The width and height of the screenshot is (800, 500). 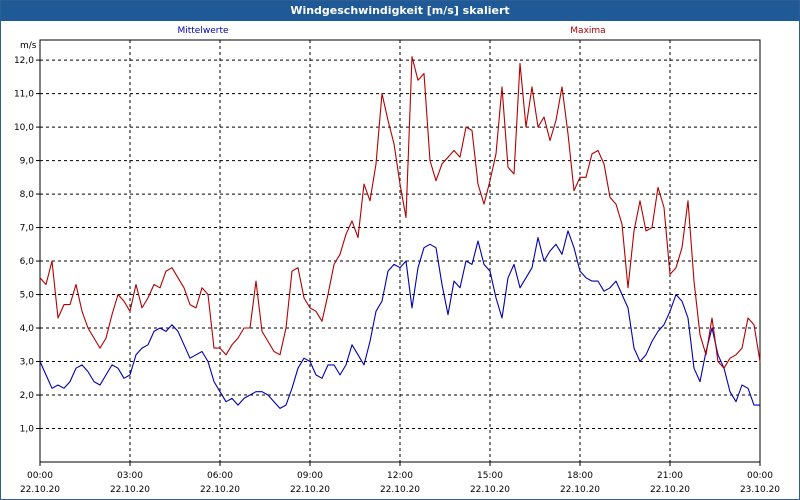 I want to click on y-tick-label: 10,0, so click(x=24, y=128).